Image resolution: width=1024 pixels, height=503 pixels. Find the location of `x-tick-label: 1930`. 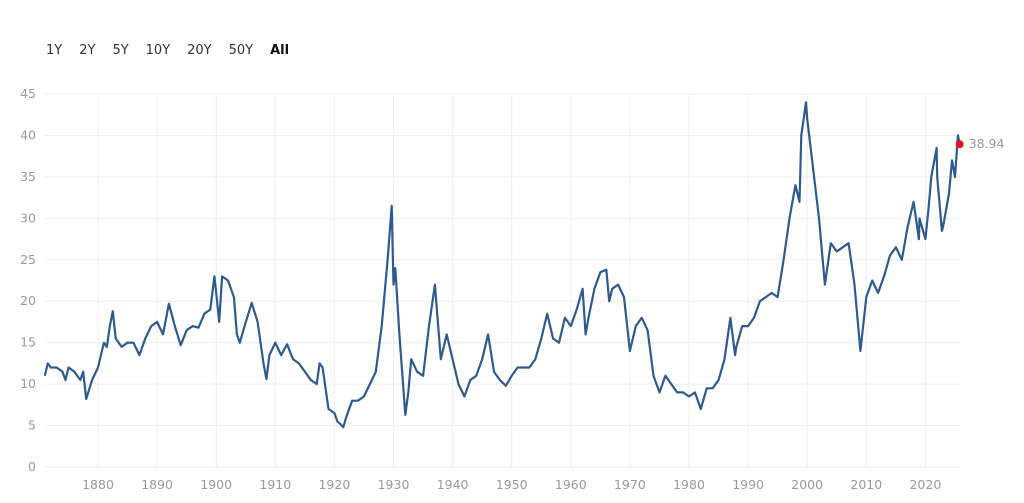

x-tick-label: 1930 is located at coordinates (394, 484).